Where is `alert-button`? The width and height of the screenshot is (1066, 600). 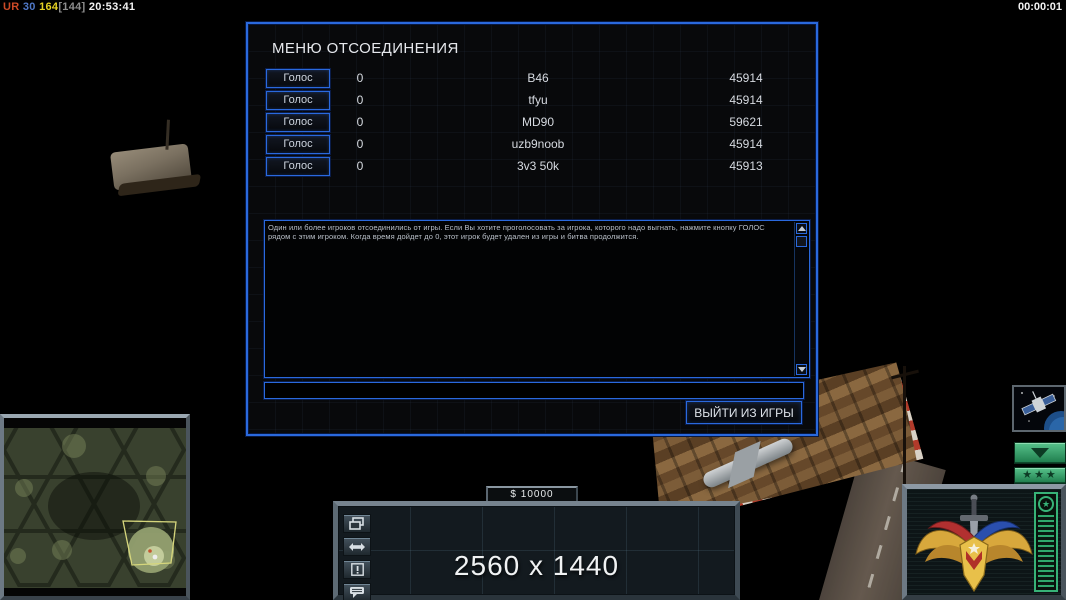 alert-button is located at coordinates (357, 569).